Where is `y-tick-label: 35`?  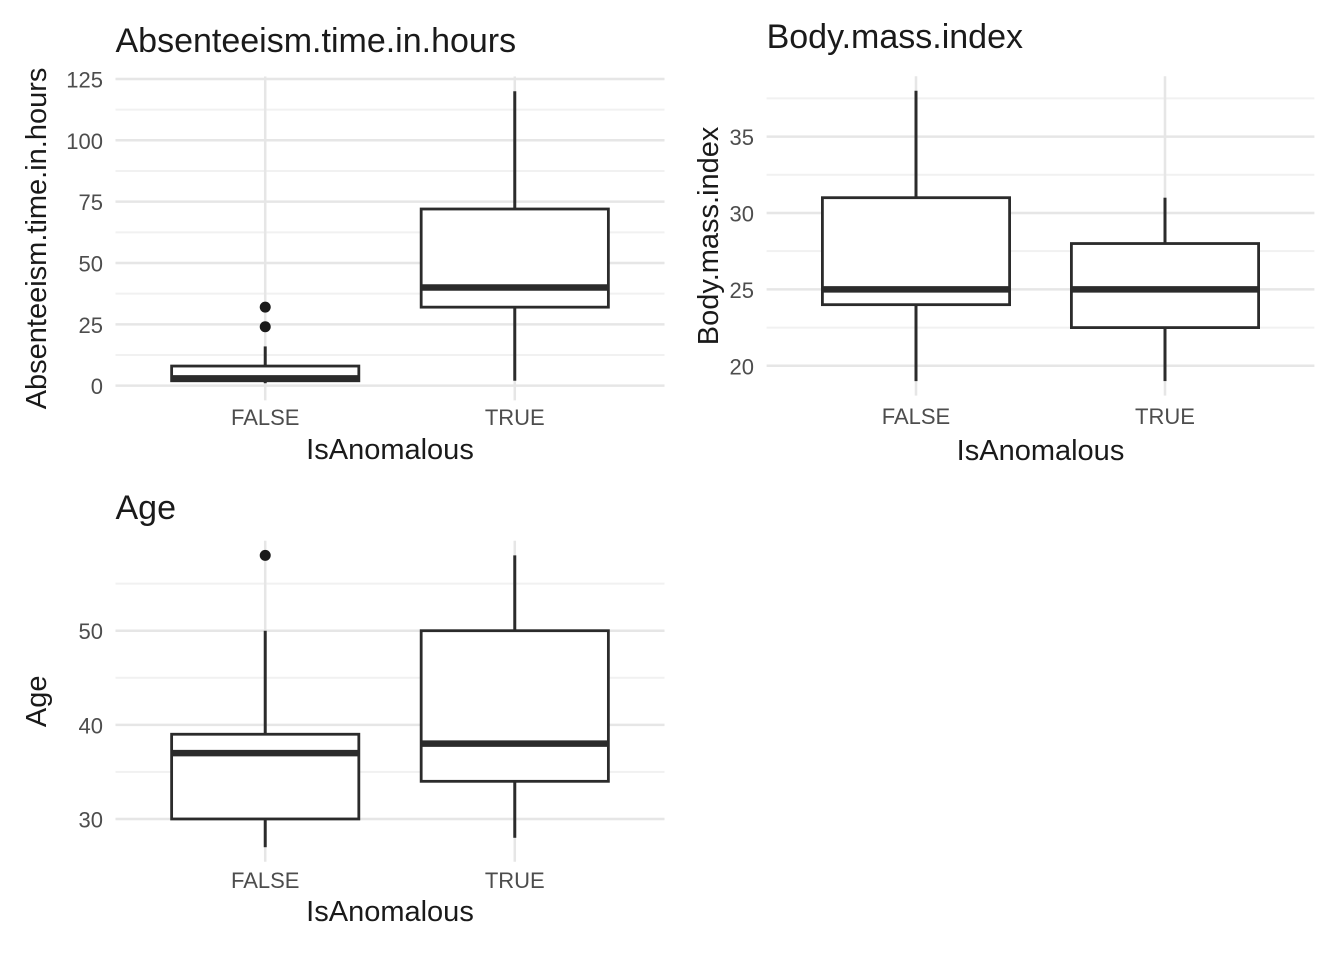
y-tick-label: 35 is located at coordinates (742, 137).